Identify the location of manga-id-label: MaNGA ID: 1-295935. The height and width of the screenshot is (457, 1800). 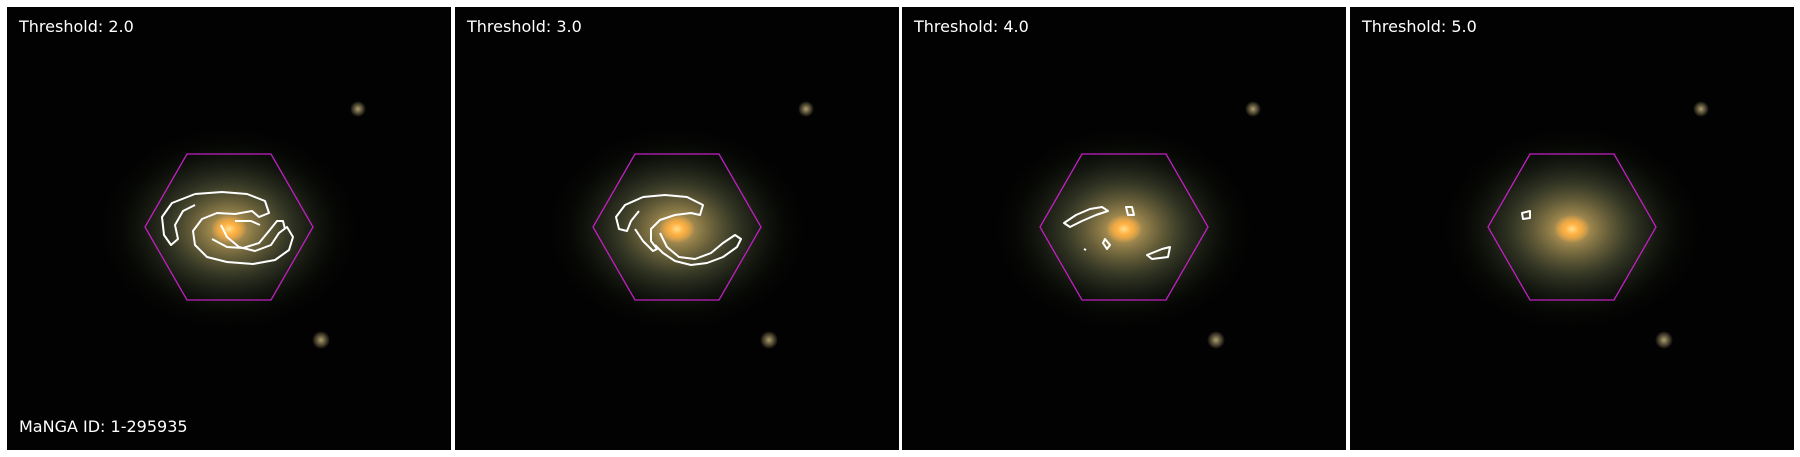
(103, 426).